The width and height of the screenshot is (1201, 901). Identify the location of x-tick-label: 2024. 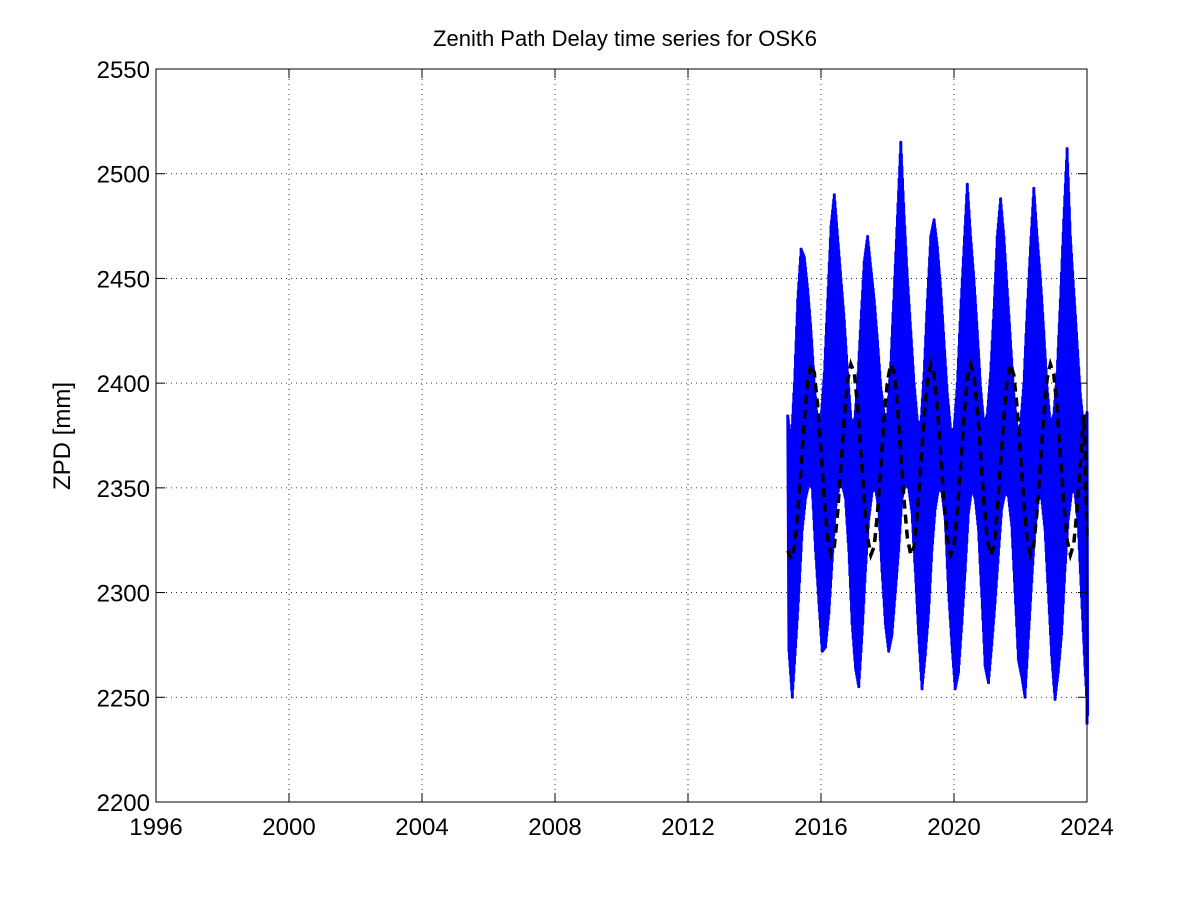
(1086, 827).